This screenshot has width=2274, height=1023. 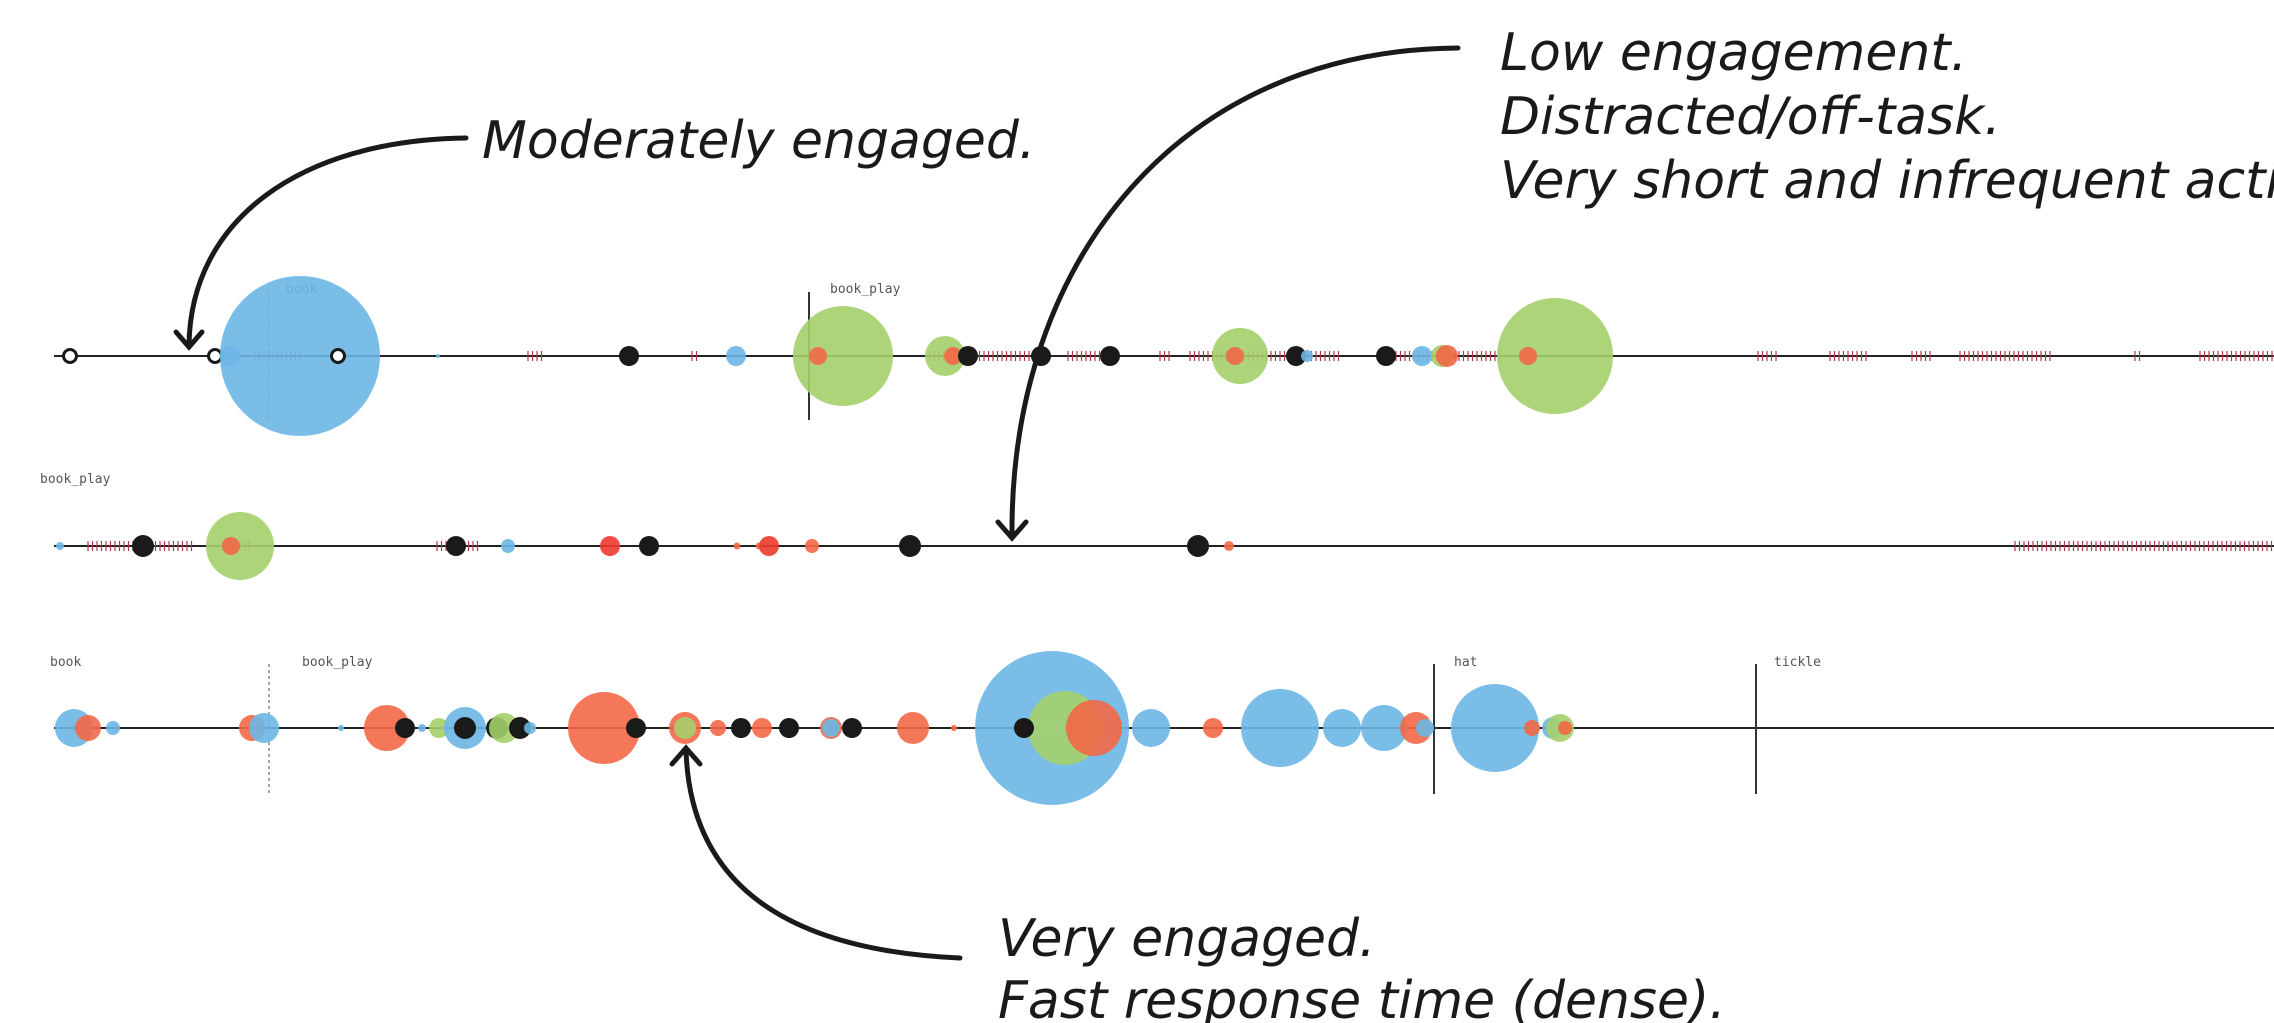 I want to click on row-1-events, so click(x=839, y=356).